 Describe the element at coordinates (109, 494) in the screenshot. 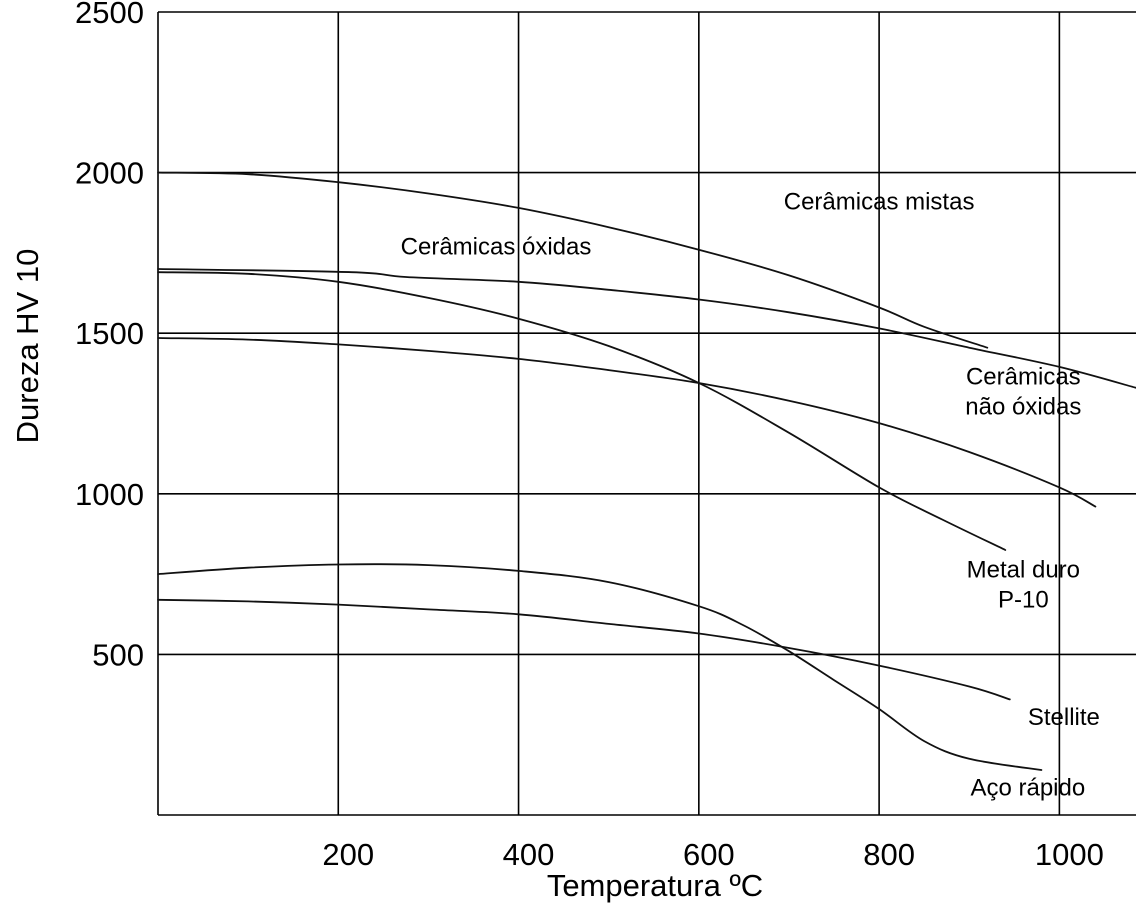

I see `y-tick-label: 1000` at that location.